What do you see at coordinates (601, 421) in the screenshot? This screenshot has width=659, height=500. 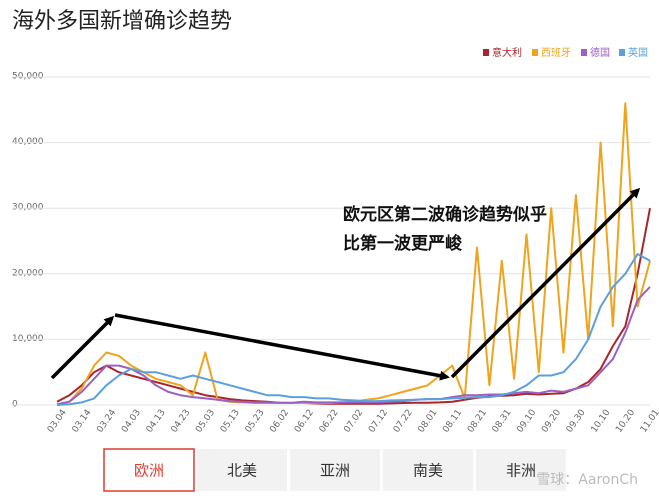 I see `x-tick-label: 10.10` at bounding box center [601, 421].